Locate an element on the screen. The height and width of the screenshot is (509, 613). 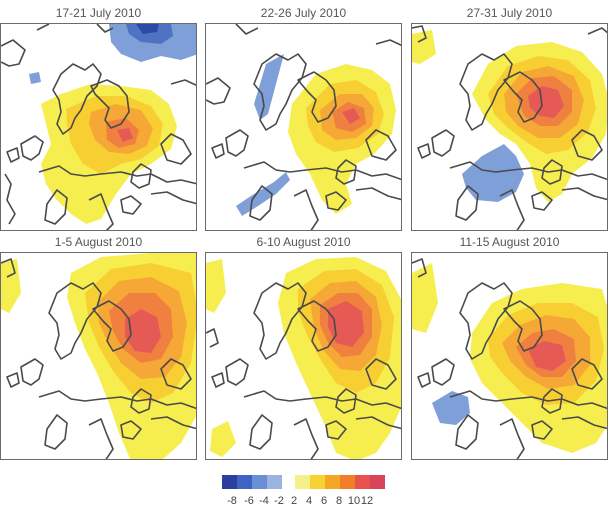
legend-label: -6 is located at coordinates (249, 501).